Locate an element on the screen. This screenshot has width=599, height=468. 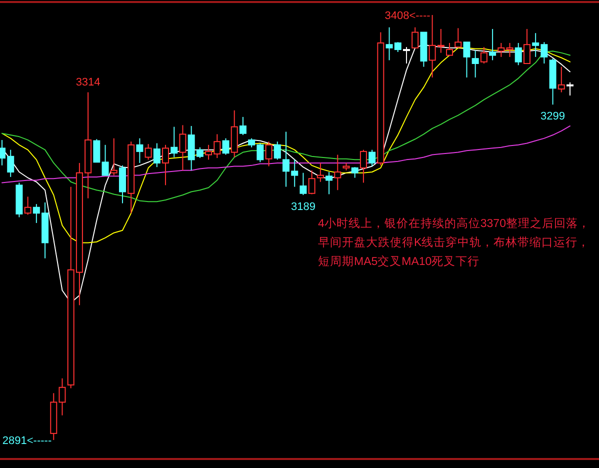
annotation: 4小时线上，银价在持续的高位3370整理之后回落， is located at coordinates (454, 223).